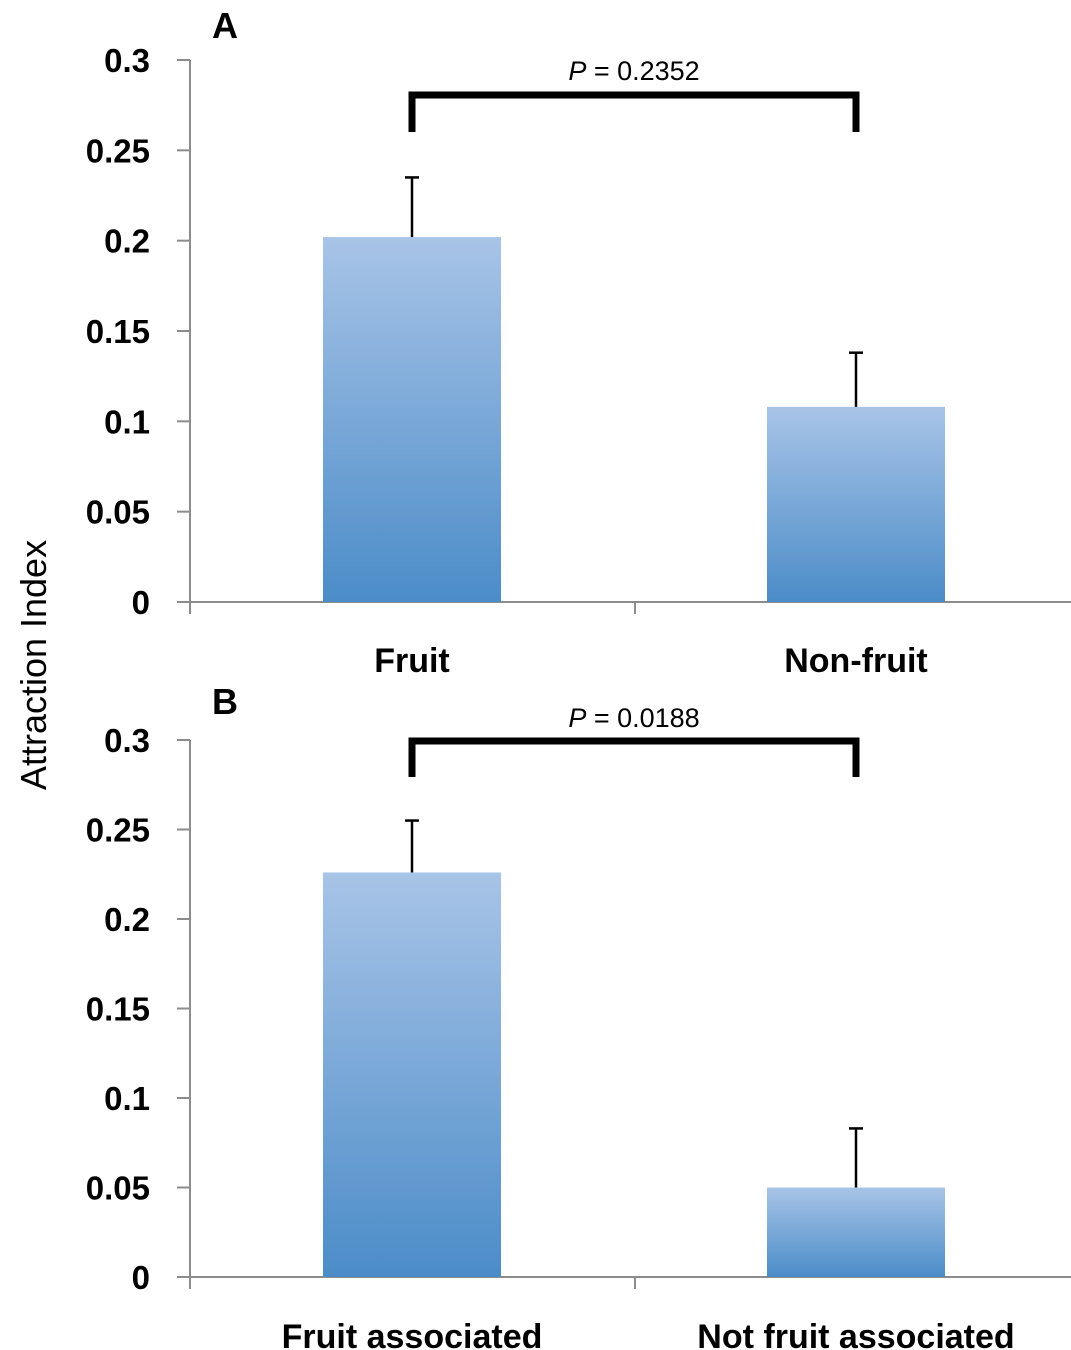 The image size is (1071, 1350). I want to click on category-label: Fruit, so click(412, 661).